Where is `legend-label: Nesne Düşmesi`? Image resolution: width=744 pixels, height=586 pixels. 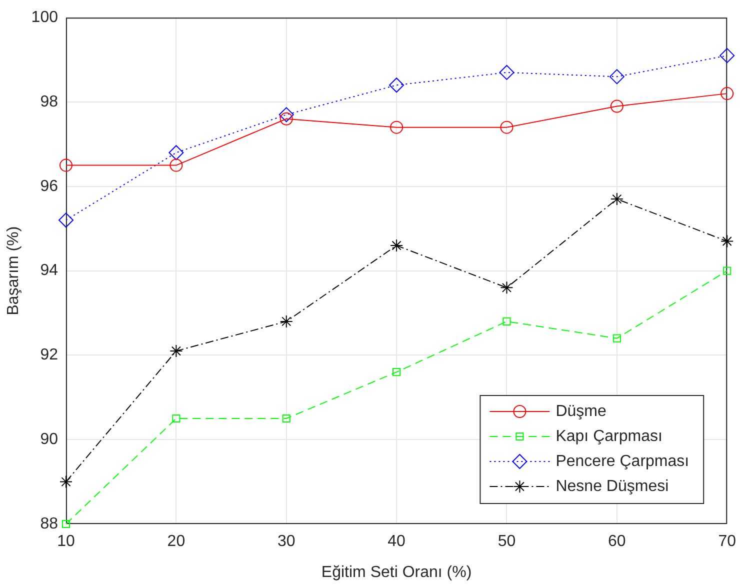
legend-label: Nesne Düşmesi is located at coordinates (612, 486).